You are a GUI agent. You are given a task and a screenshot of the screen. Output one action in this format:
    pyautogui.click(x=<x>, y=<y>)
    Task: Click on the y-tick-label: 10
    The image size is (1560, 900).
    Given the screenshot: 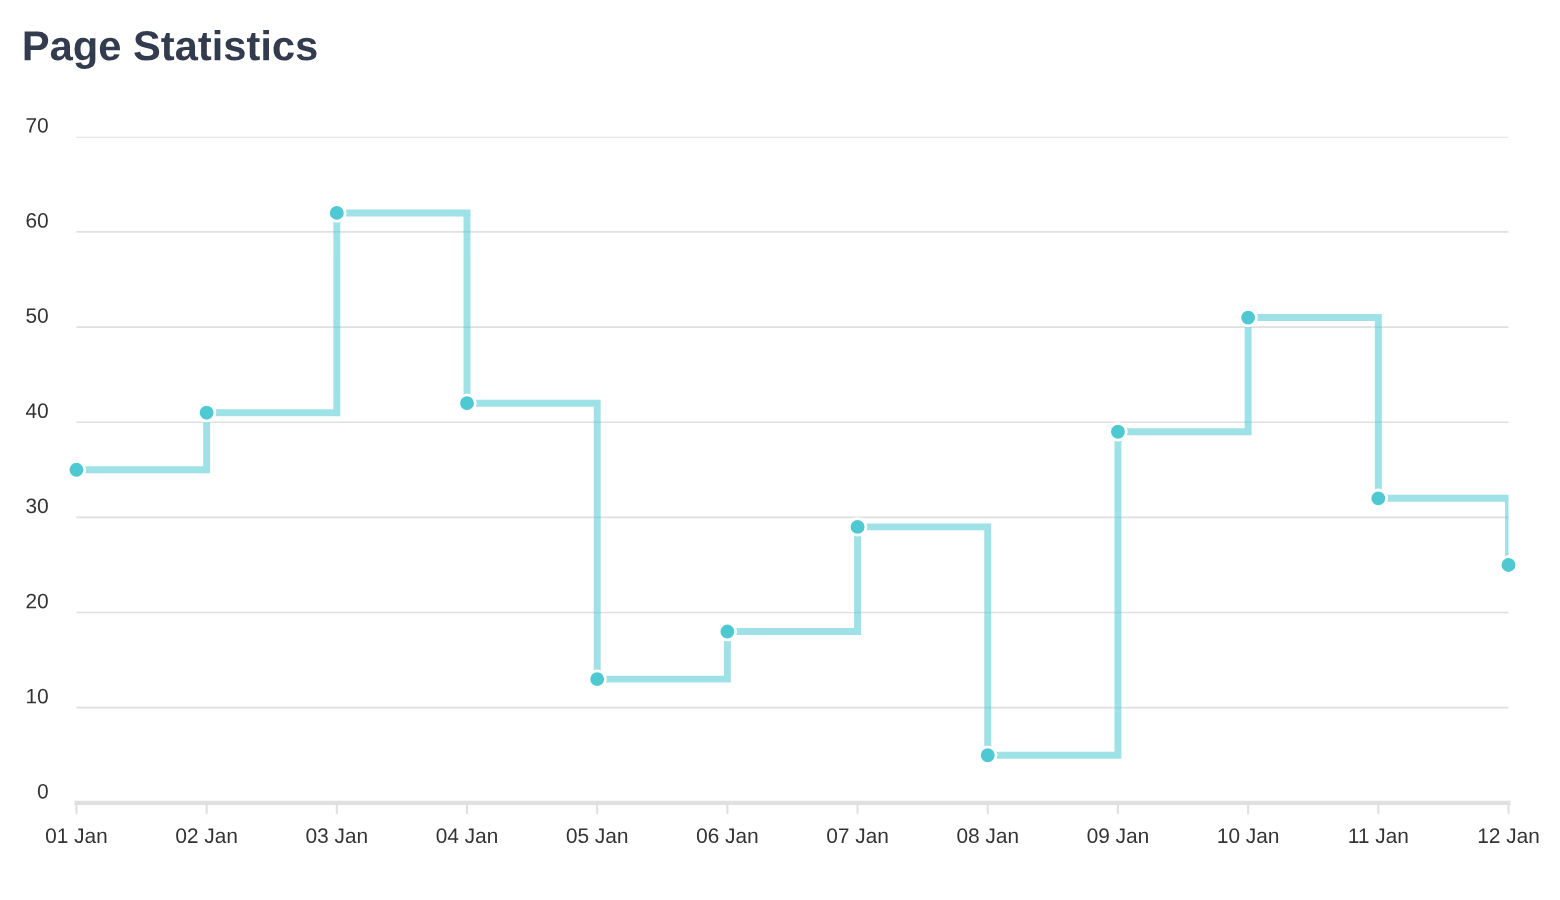 What is the action you would take?
    pyautogui.click(x=37, y=696)
    